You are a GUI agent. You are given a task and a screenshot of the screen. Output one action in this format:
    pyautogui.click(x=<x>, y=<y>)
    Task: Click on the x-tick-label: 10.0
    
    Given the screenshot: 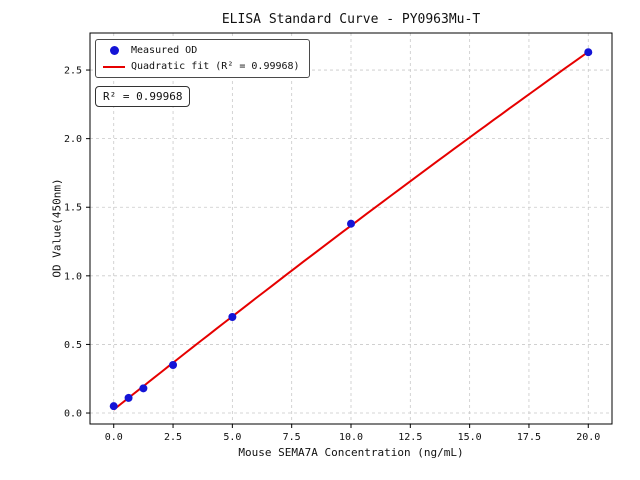 What is the action you would take?
    pyautogui.click(x=351, y=437)
    